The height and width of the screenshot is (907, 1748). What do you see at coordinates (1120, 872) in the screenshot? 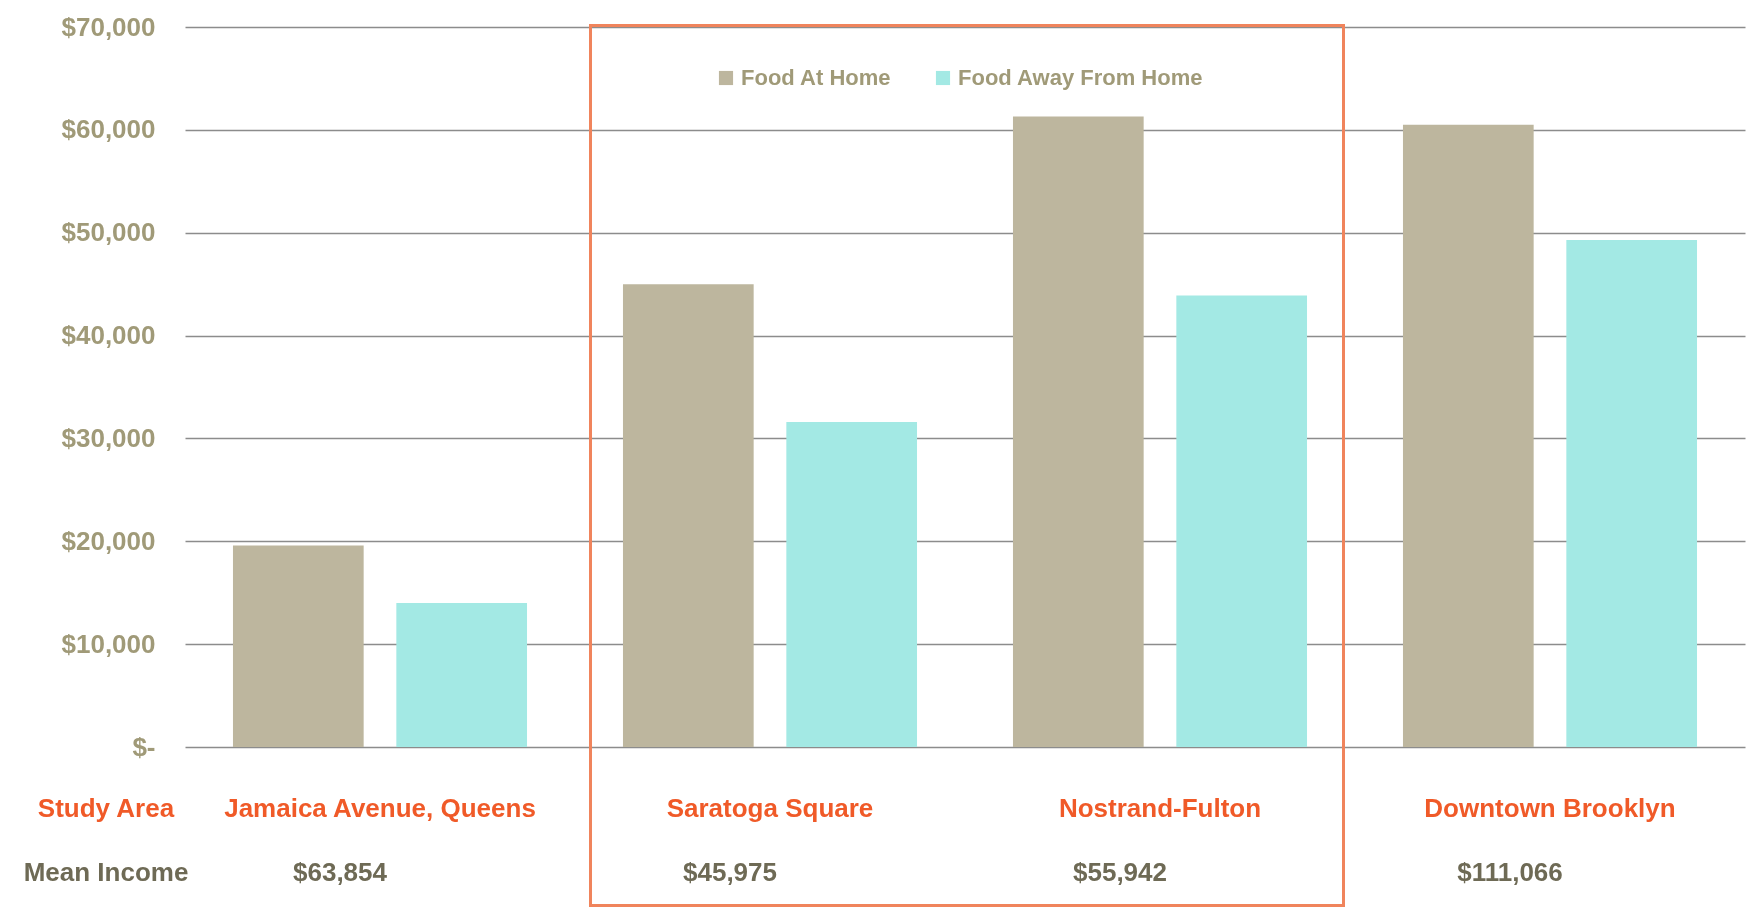
I see `text: $55,942` at bounding box center [1120, 872].